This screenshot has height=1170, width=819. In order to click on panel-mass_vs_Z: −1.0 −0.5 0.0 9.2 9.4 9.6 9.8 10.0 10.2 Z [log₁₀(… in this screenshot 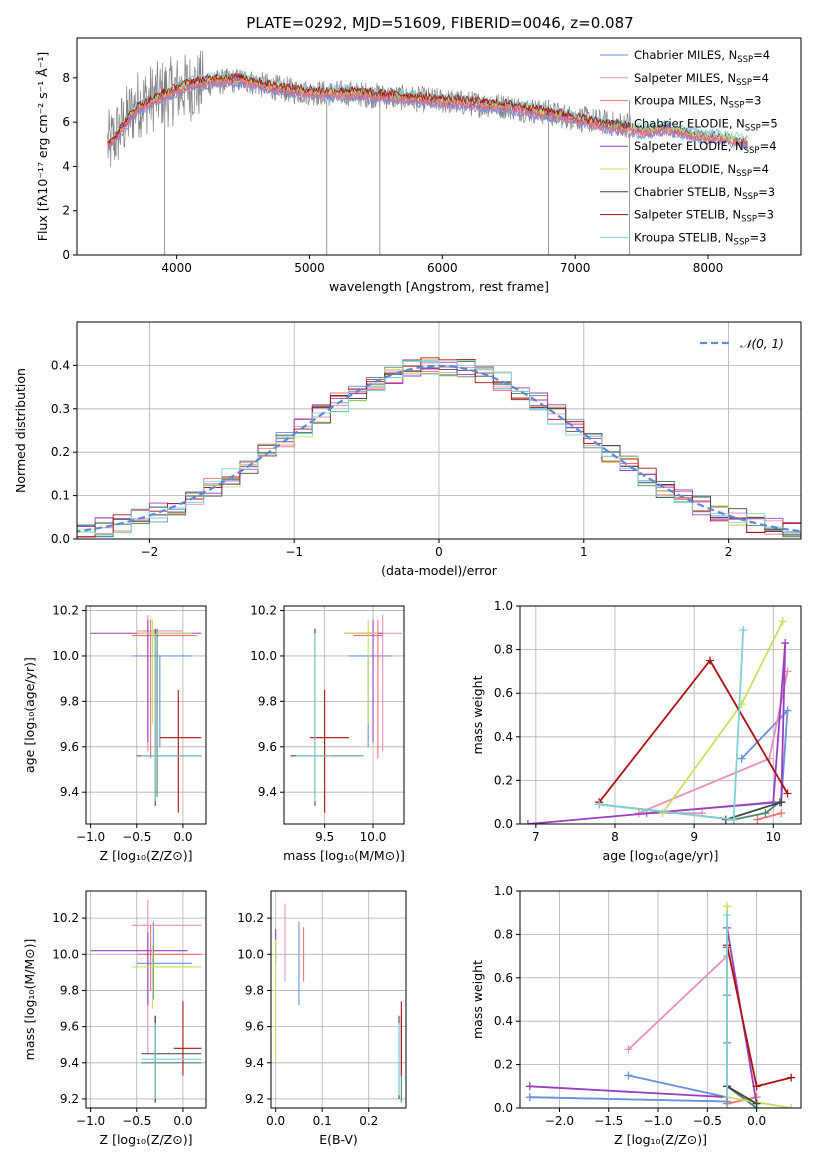, I will do `click(114, 1018)`.